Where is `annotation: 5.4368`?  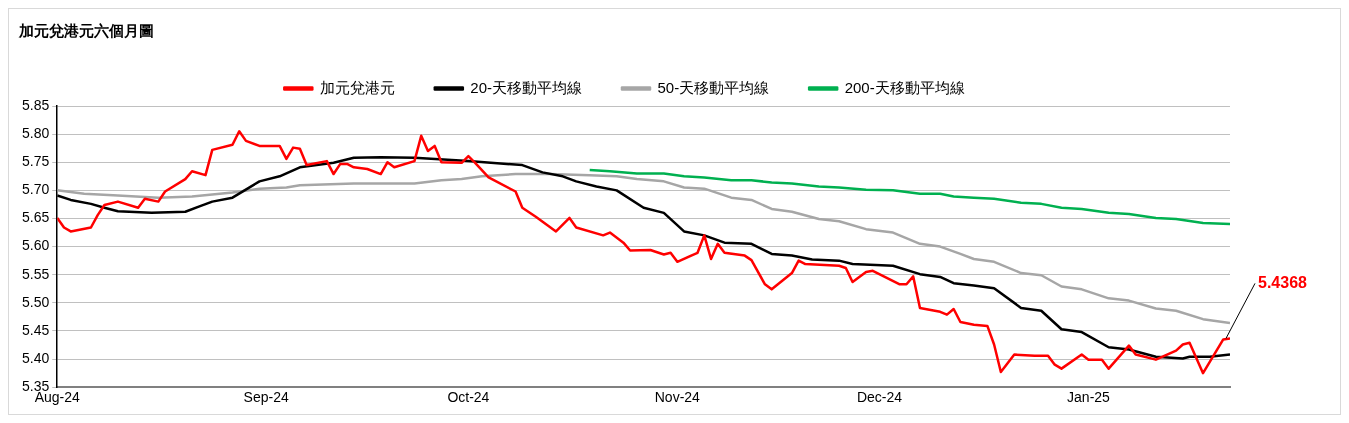 annotation: 5.4368 is located at coordinates (1283, 282).